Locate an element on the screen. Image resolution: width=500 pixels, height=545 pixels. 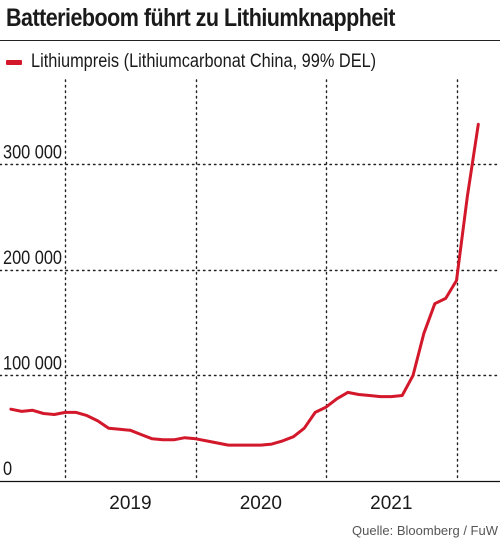
y-tick-label: 100 000 is located at coordinates (32, 362).